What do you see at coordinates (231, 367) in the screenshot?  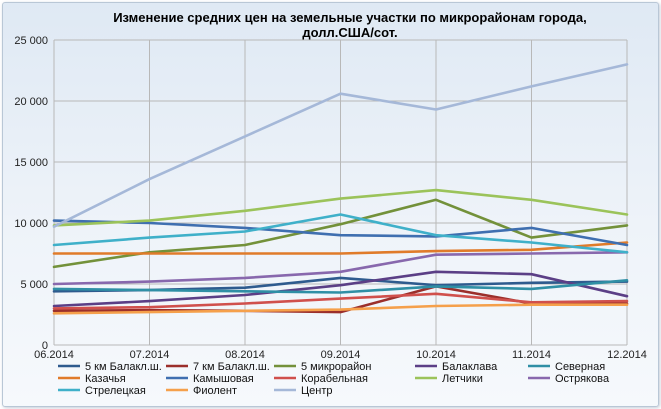 I see `legend-label: 7 км Балакл.ш.` at bounding box center [231, 367].